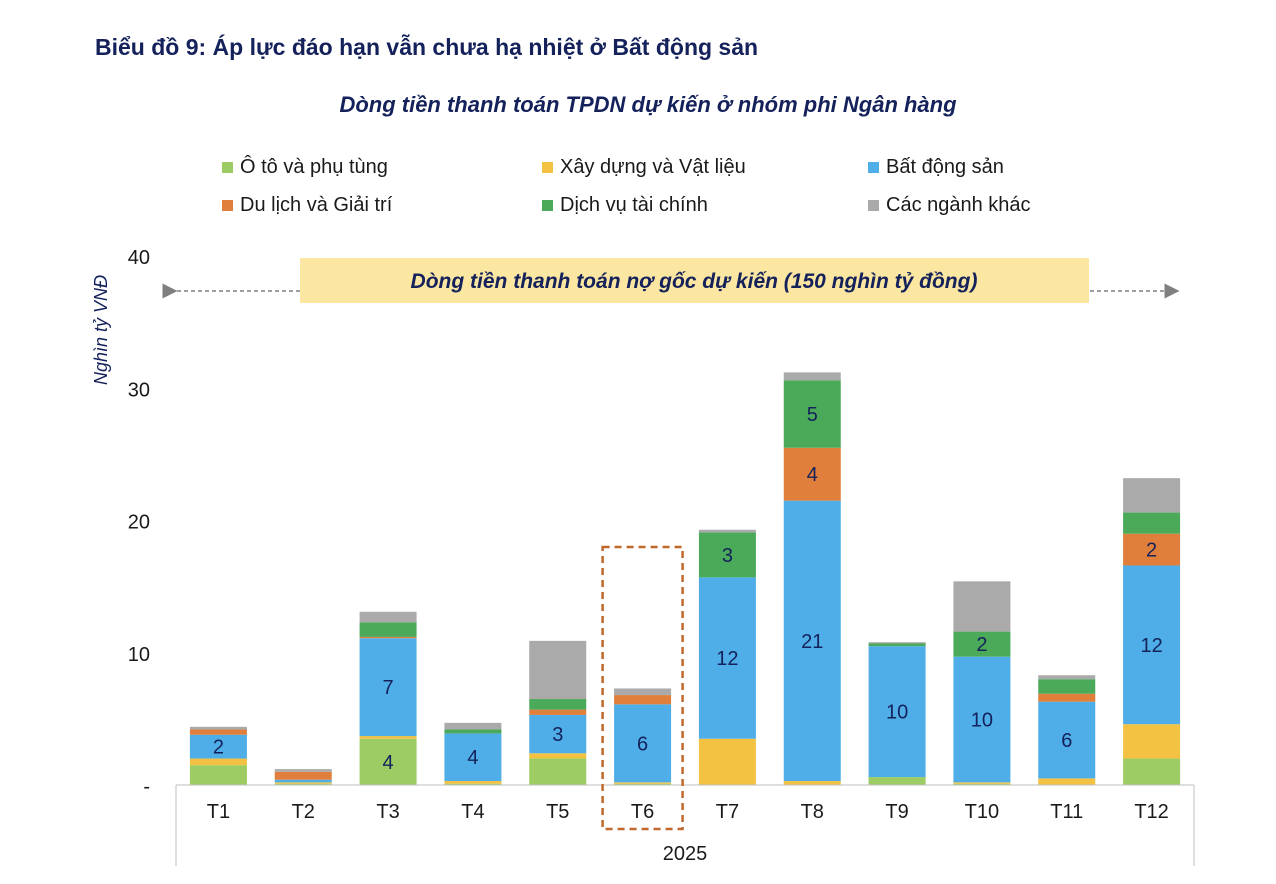 The height and width of the screenshot is (884, 1276). I want to click on y-tick-label: 10, so click(139, 655).